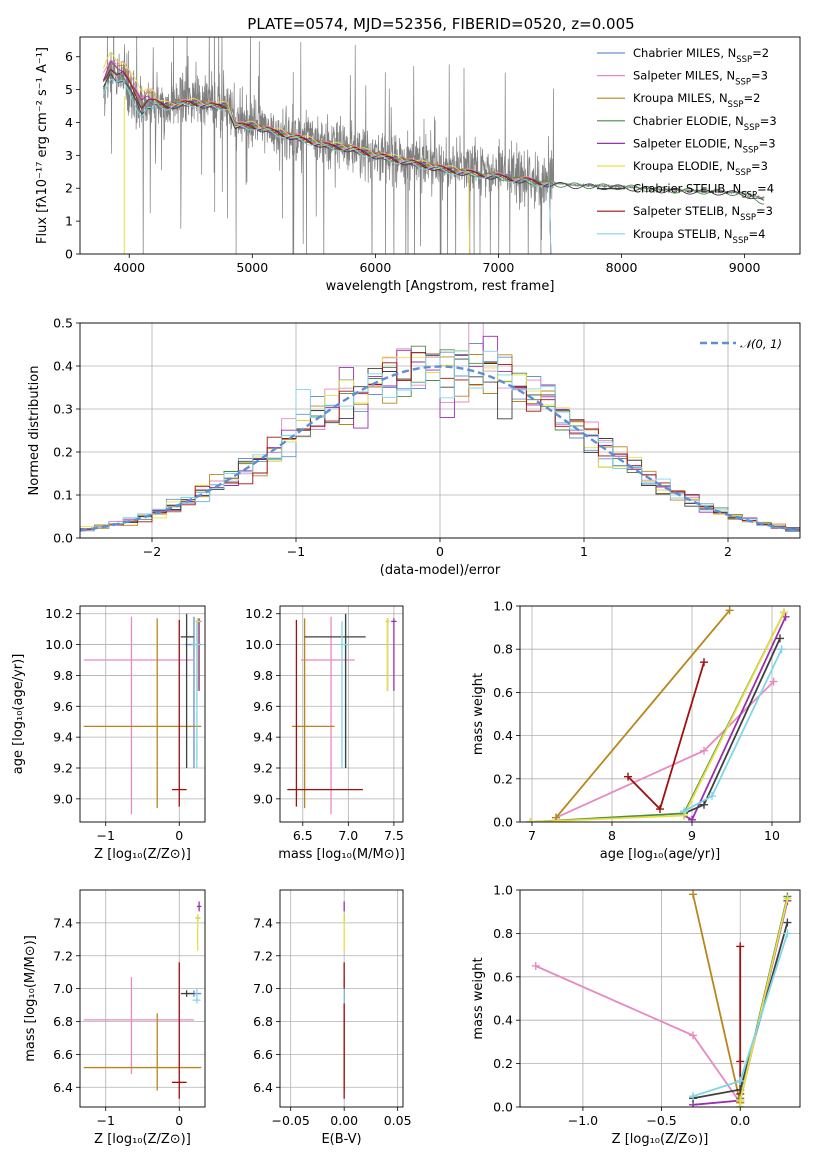 The width and height of the screenshot is (819, 1170). What do you see at coordinates (332, 1018) in the screenshot?
I see `mass-vs-ebv-panel: −0.05 0.00 0.05 6.4 6.6 6.8 7.0 7.2 7.4 E(B-V)` at bounding box center [332, 1018].